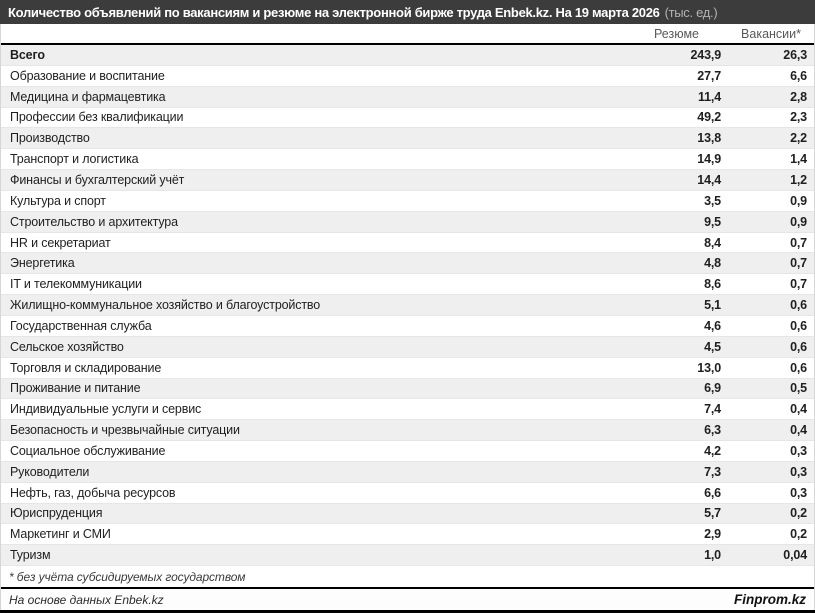 Image resolution: width=815 pixels, height=613 pixels. Describe the element at coordinates (712, 305) in the screenshot. I see `row-resume-value: 5,1` at that location.